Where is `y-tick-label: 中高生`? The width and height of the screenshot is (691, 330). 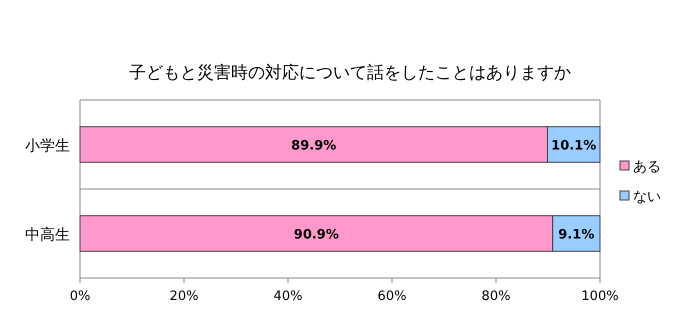
y-tick-label: 中高生 is located at coordinates (47, 235).